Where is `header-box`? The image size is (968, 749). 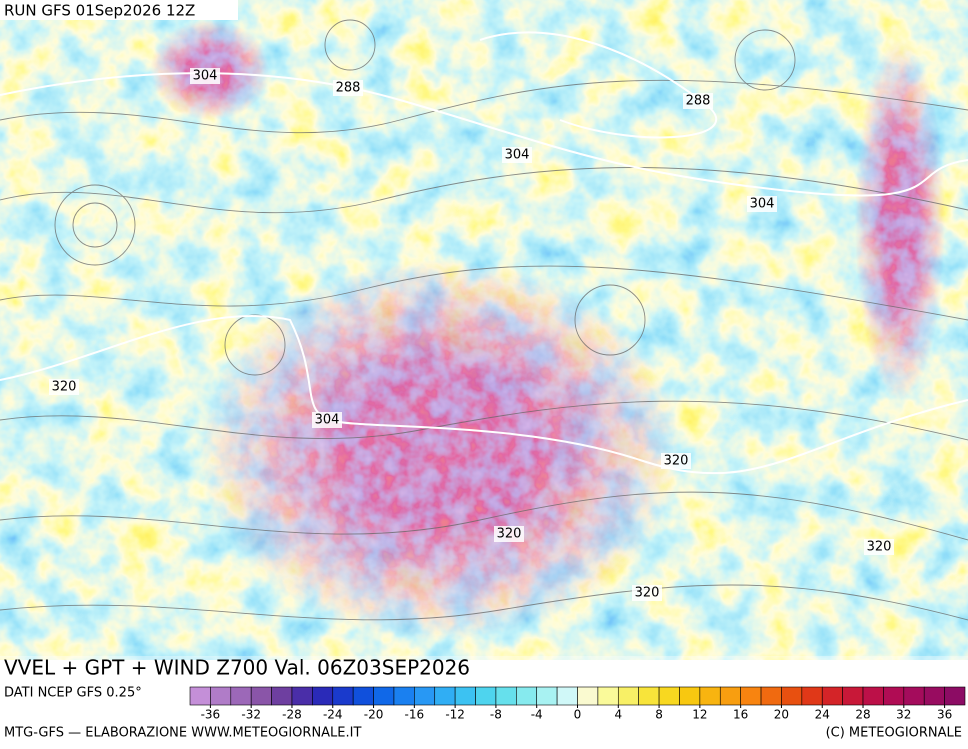 header-box is located at coordinates (119, 10).